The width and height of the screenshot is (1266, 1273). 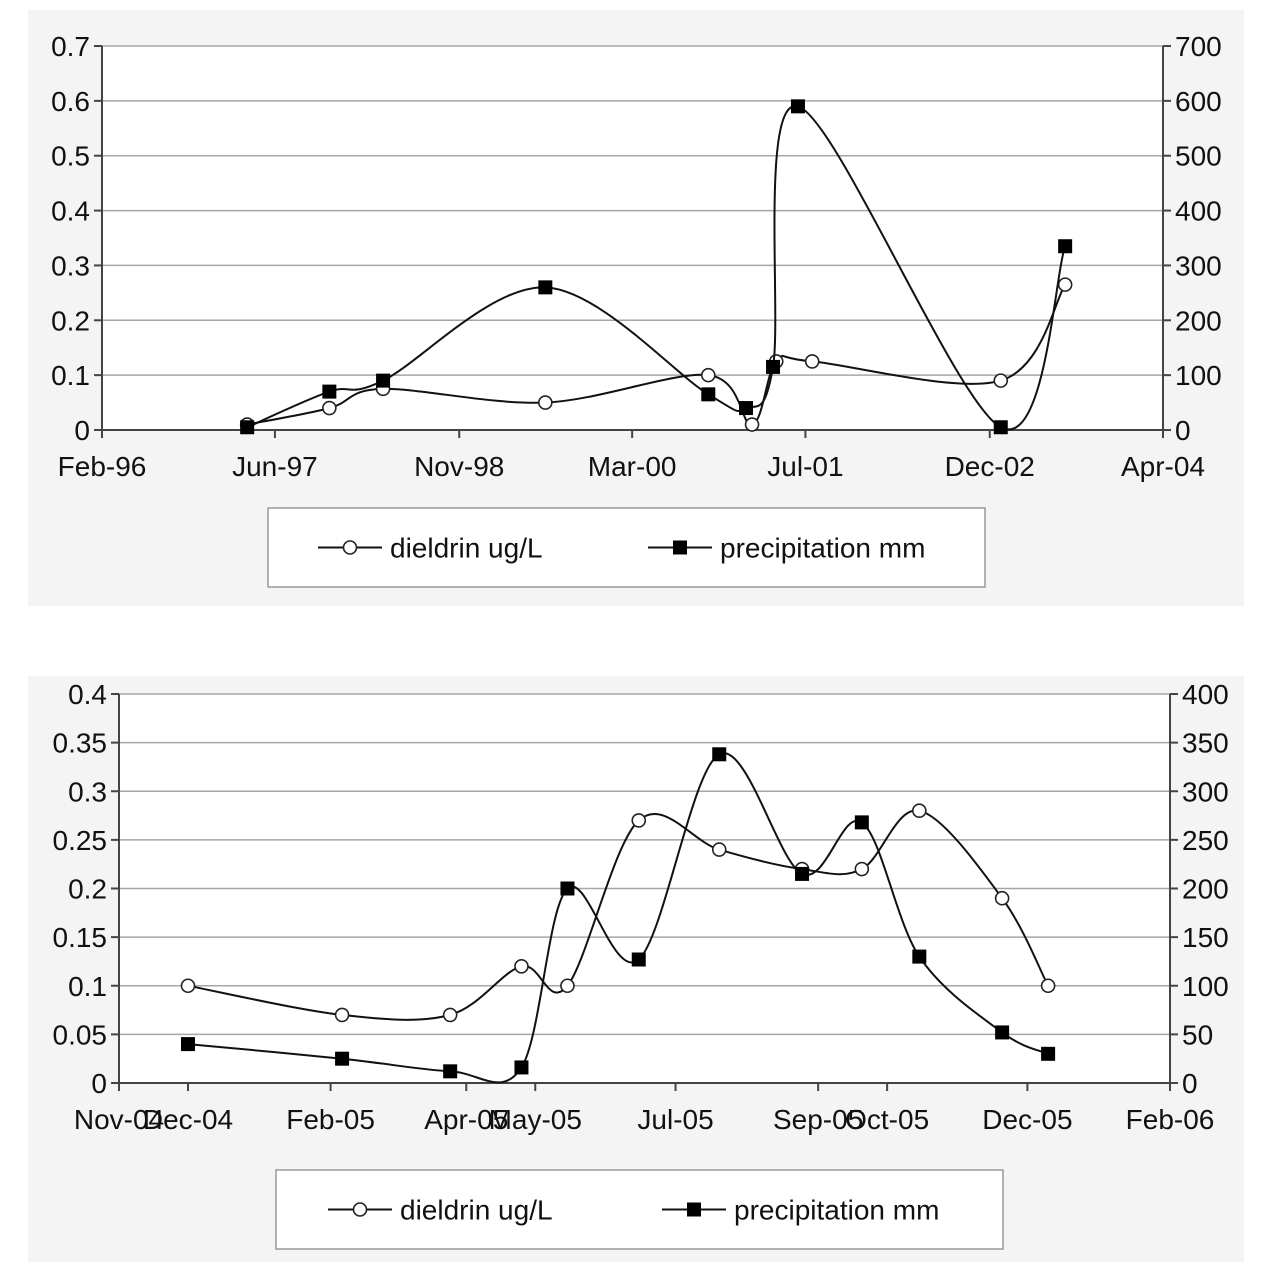 I want to click on x-tick-label: Apr-05, so click(x=466, y=1119).